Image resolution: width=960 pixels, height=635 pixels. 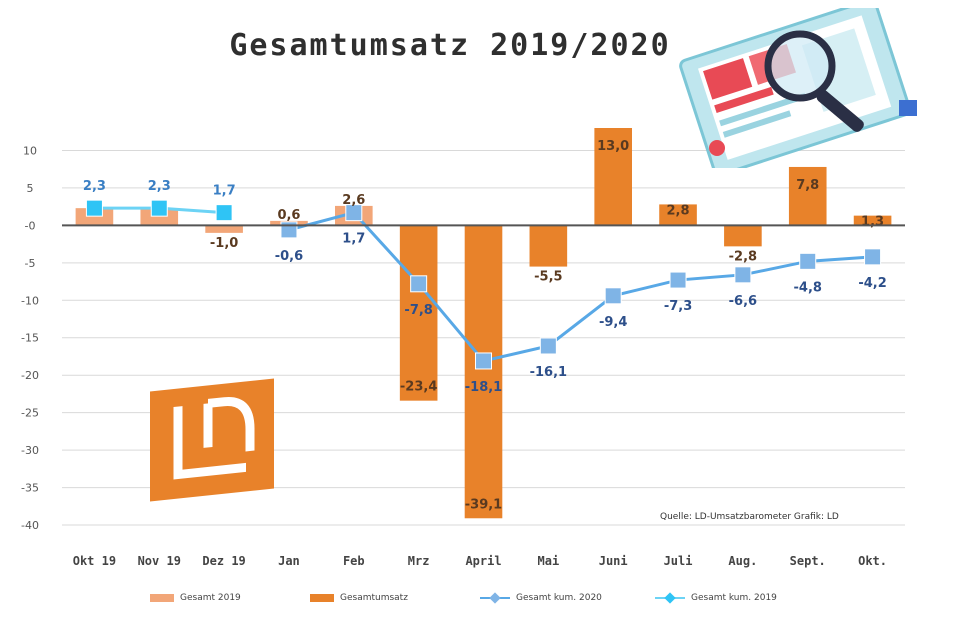 What do you see at coordinates (353, 200) in the screenshot?
I see `bar-data-label: 2,6` at bounding box center [353, 200].